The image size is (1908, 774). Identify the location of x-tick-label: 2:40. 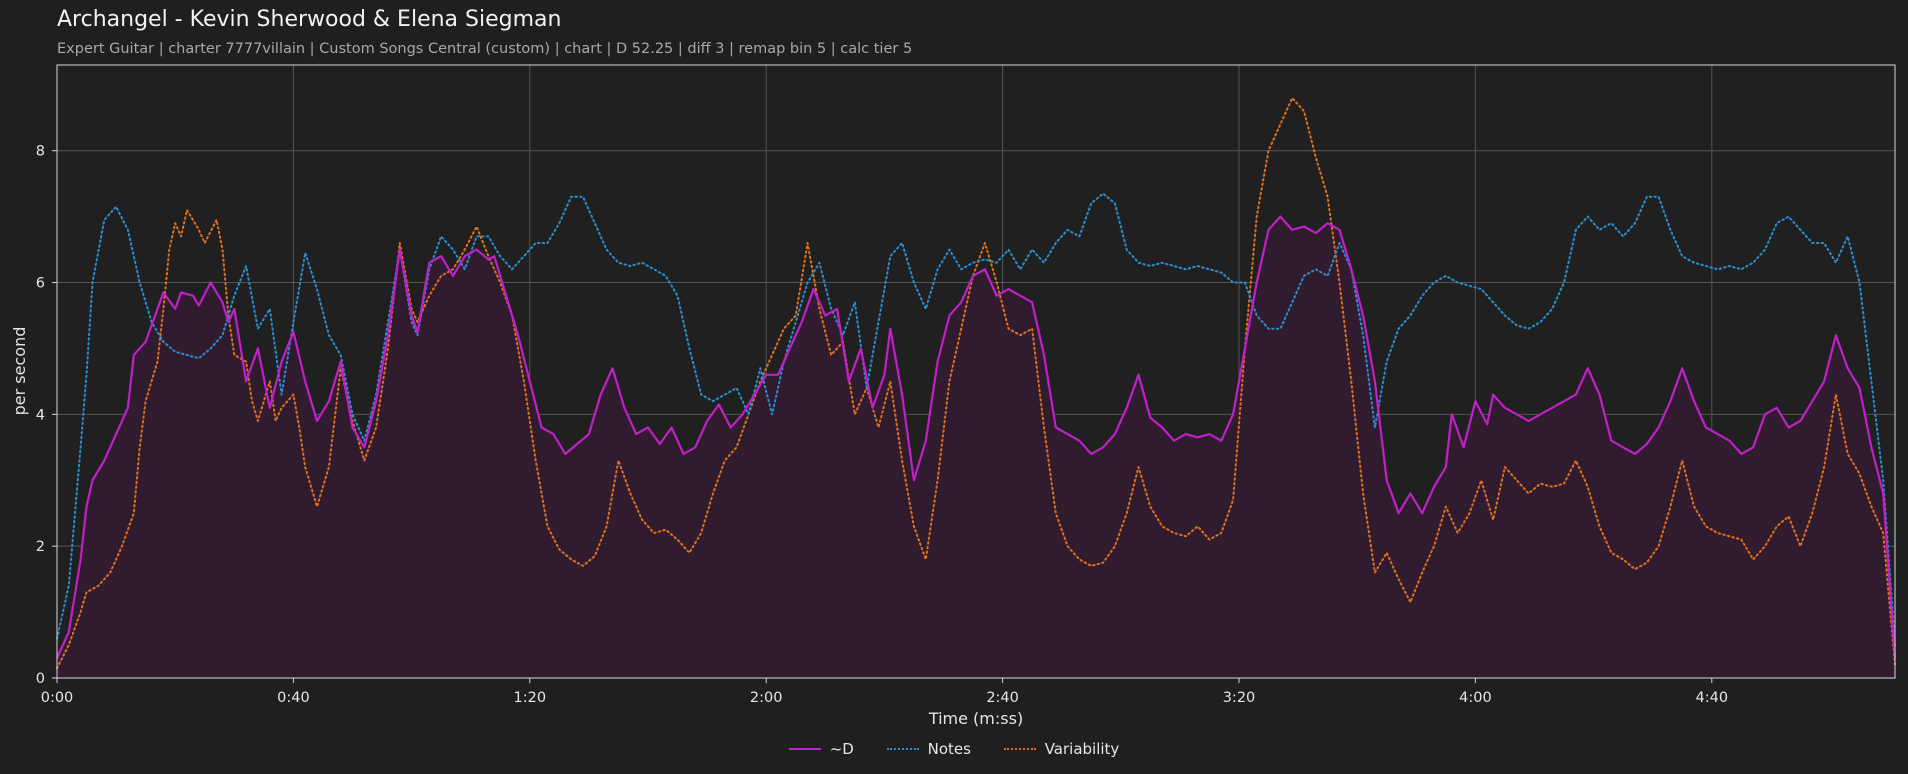
(1002, 698).